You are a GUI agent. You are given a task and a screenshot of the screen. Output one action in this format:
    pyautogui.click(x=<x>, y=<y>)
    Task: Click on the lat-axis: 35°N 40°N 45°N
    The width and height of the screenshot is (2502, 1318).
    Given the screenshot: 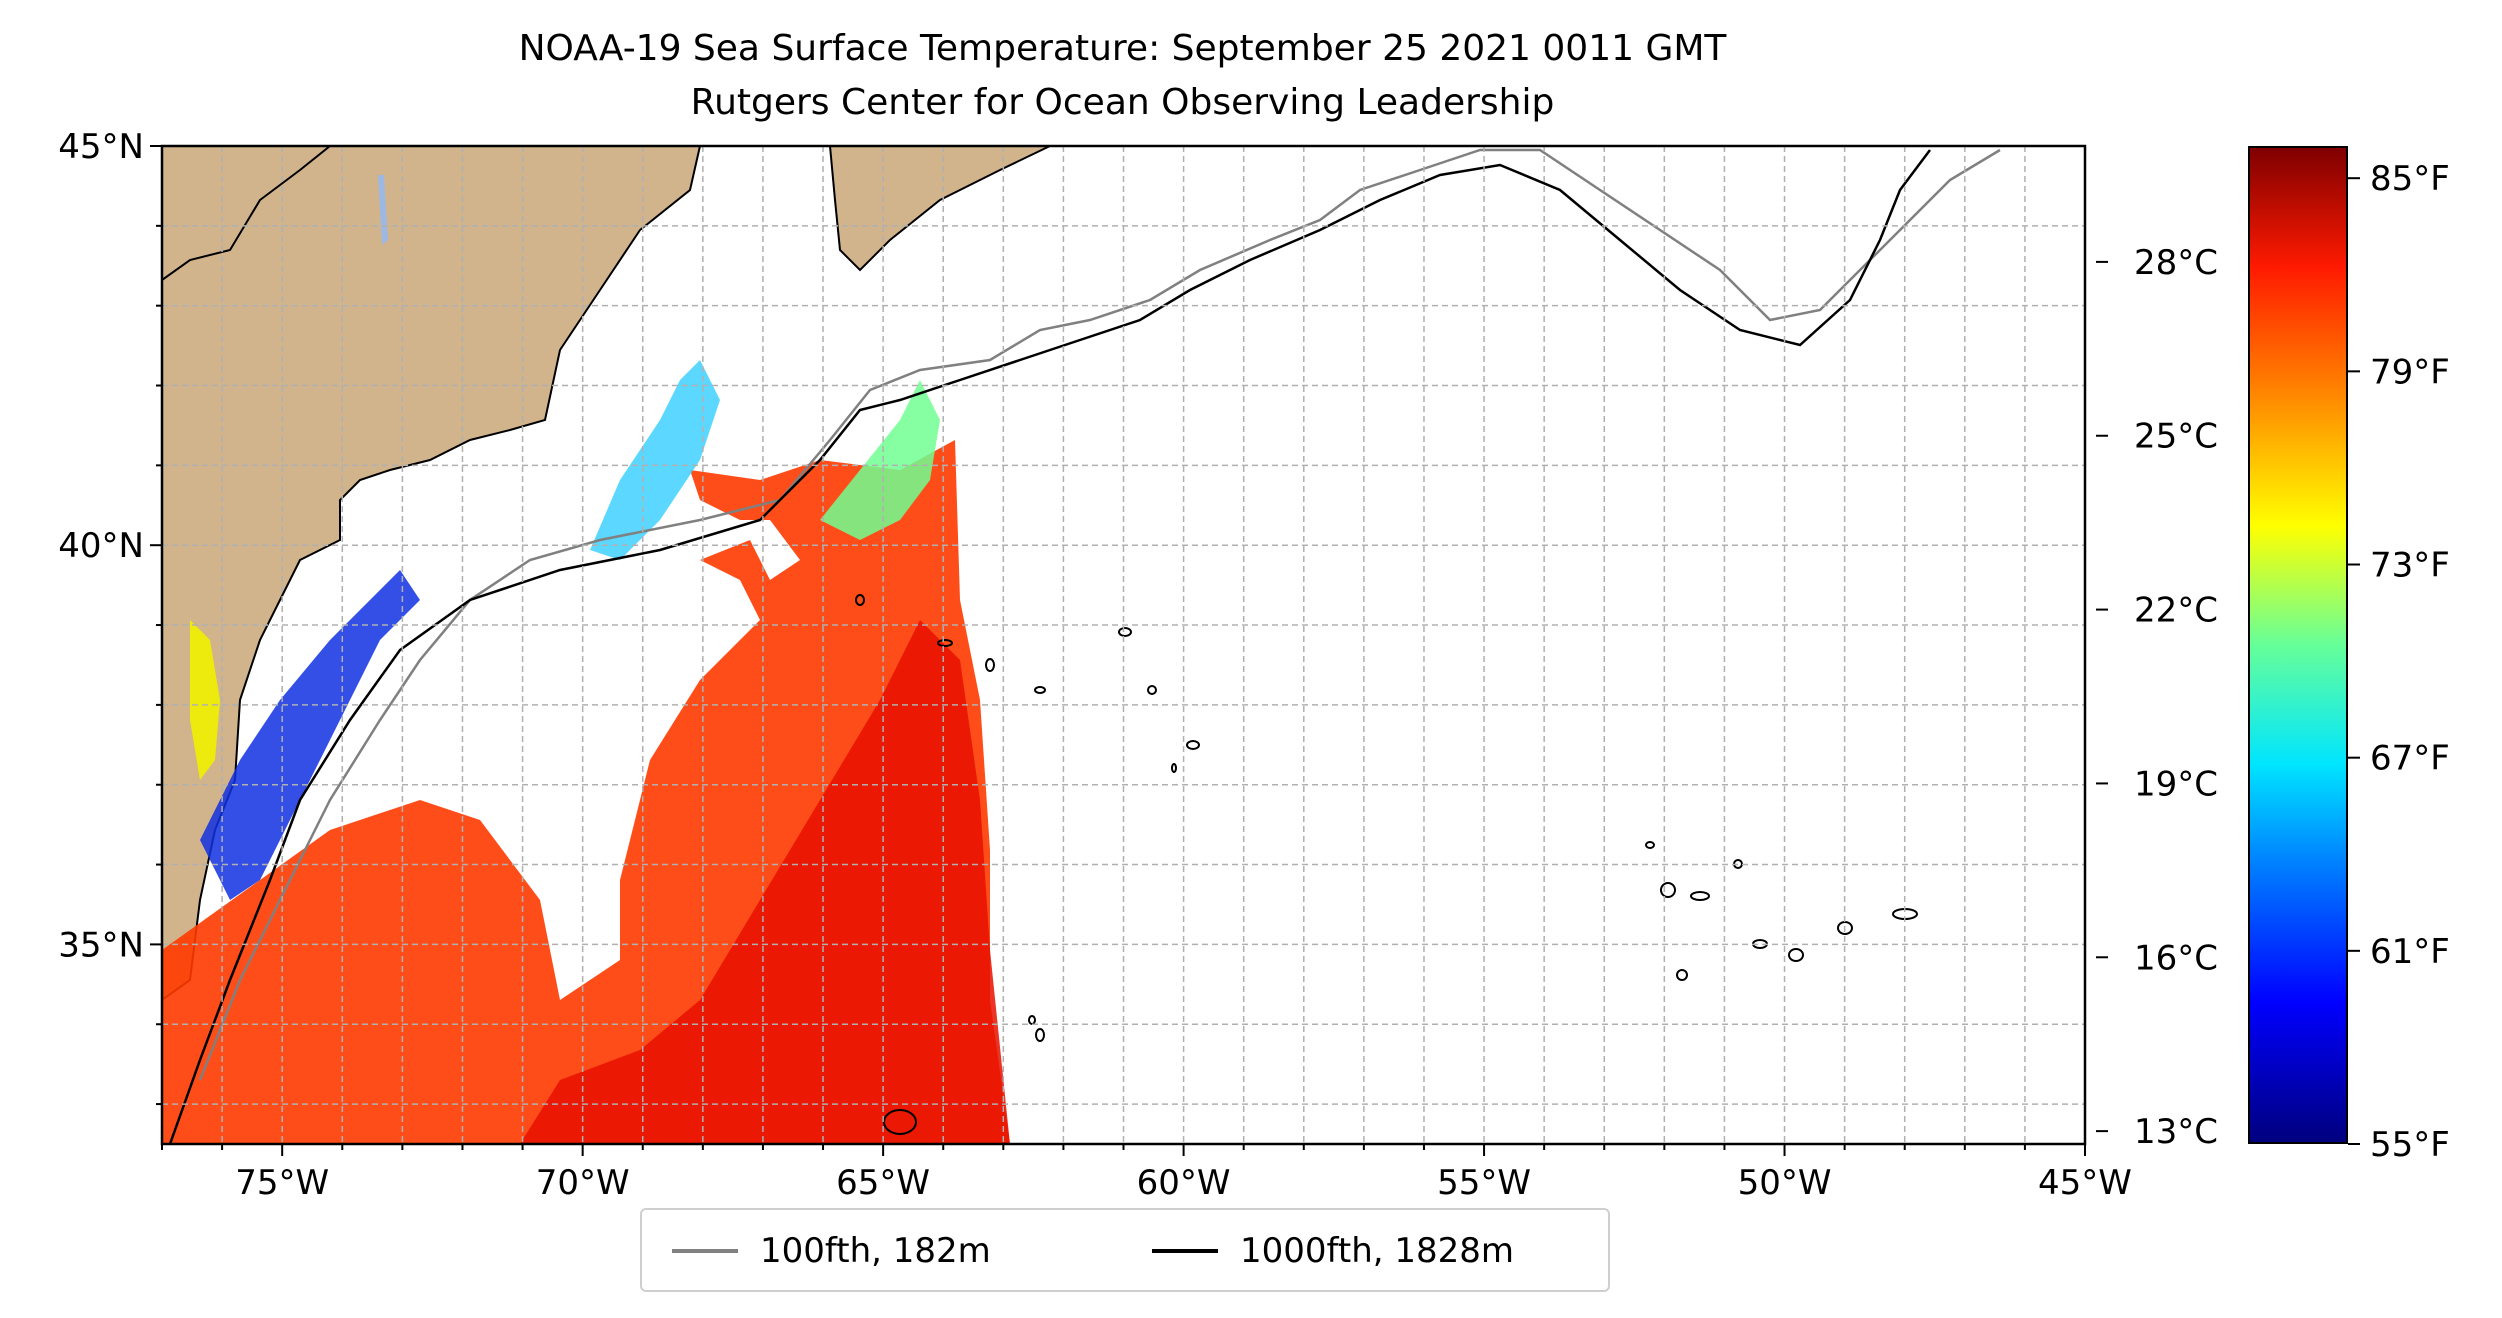 What is the action you would take?
    pyautogui.click(x=110, y=616)
    